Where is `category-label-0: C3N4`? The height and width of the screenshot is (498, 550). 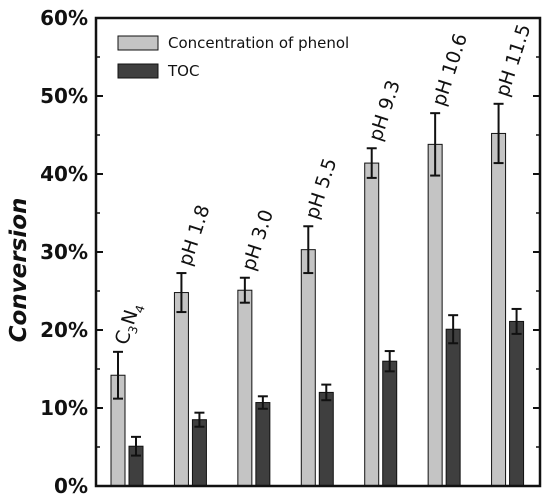 category-label-0: C3N4 is located at coordinates (129, 324).